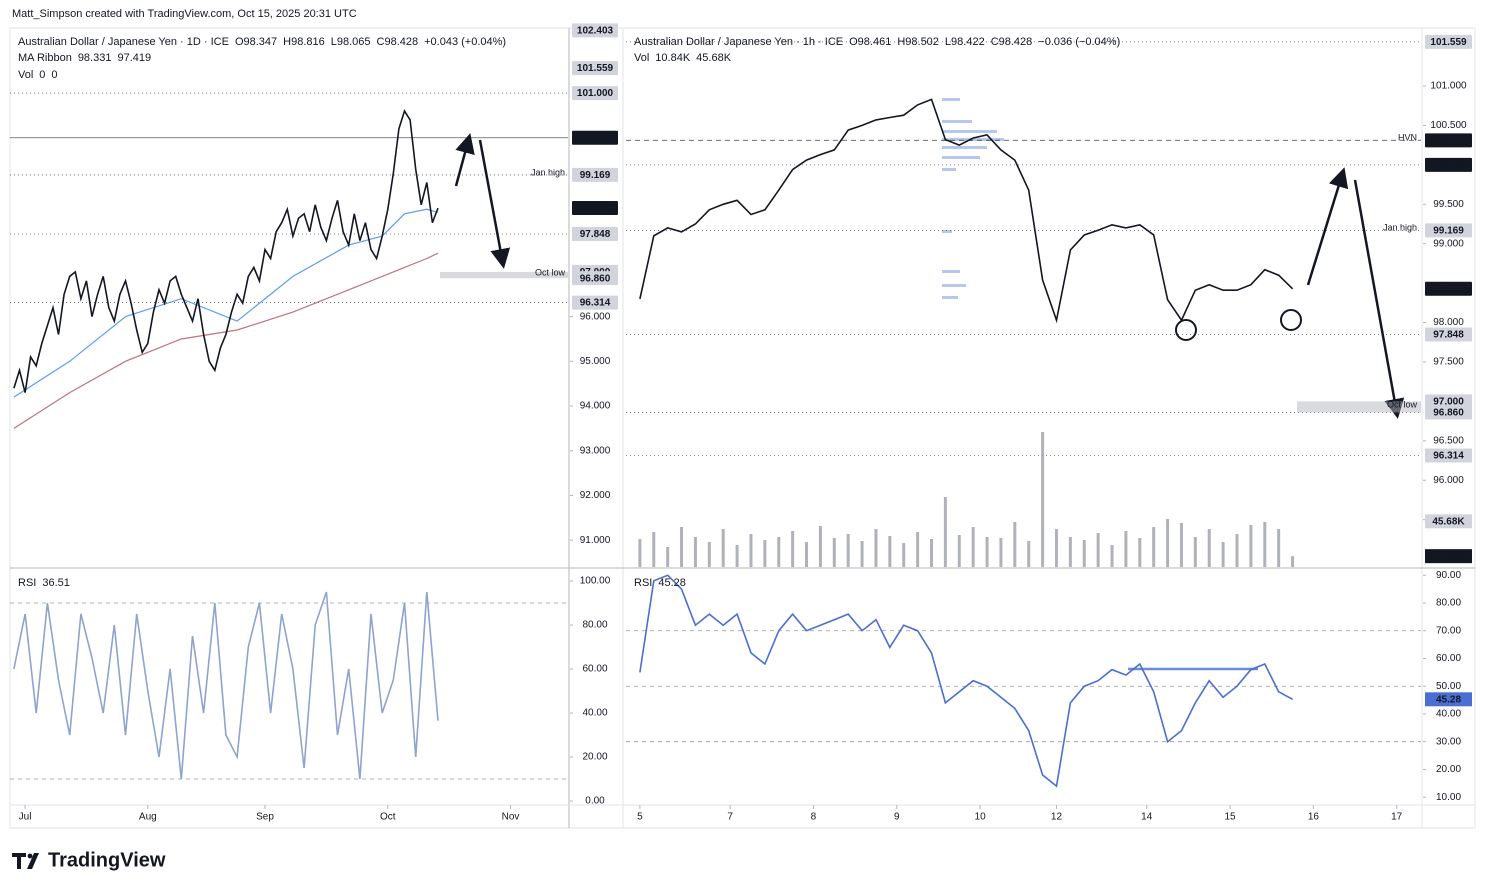  What do you see at coordinates (256, 42) in the screenshot?
I see `legend-text: O98.347` at bounding box center [256, 42].